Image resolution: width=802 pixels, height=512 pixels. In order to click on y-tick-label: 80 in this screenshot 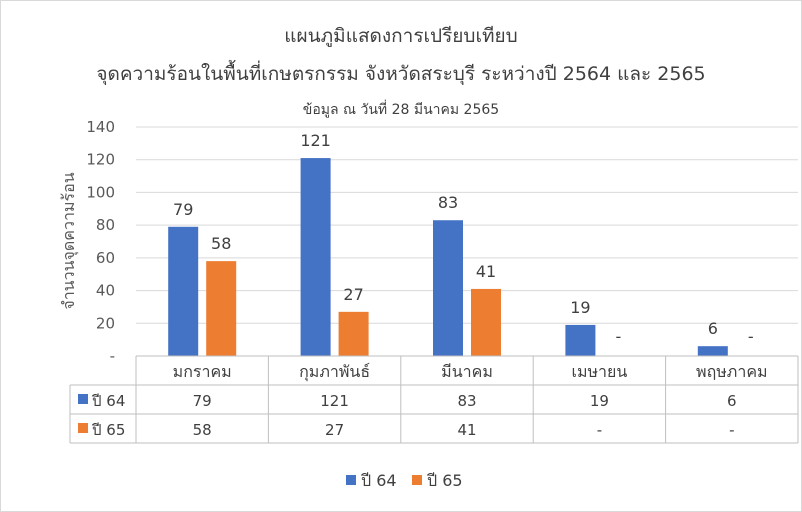, I will do `click(105, 225)`.